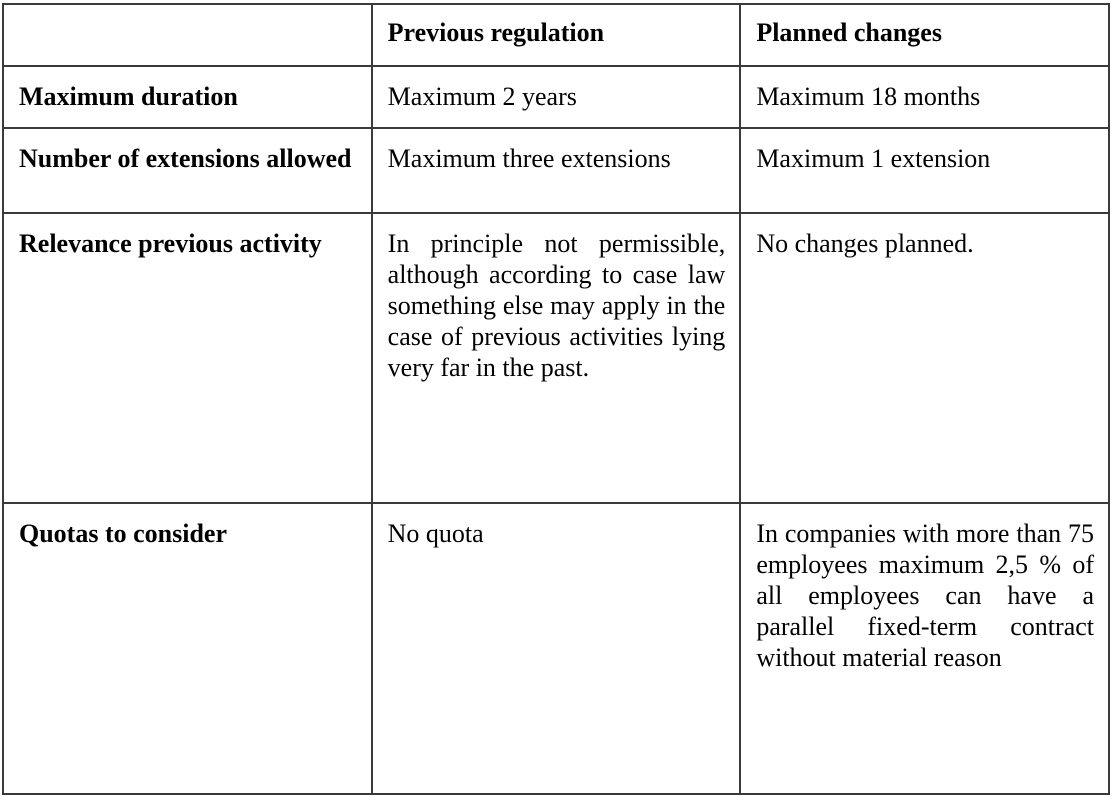  What do you see at coordinates (924, 35) in the screenshot?
I see `header-planned-changes: Planned changes` at bounding box center [924, 35].